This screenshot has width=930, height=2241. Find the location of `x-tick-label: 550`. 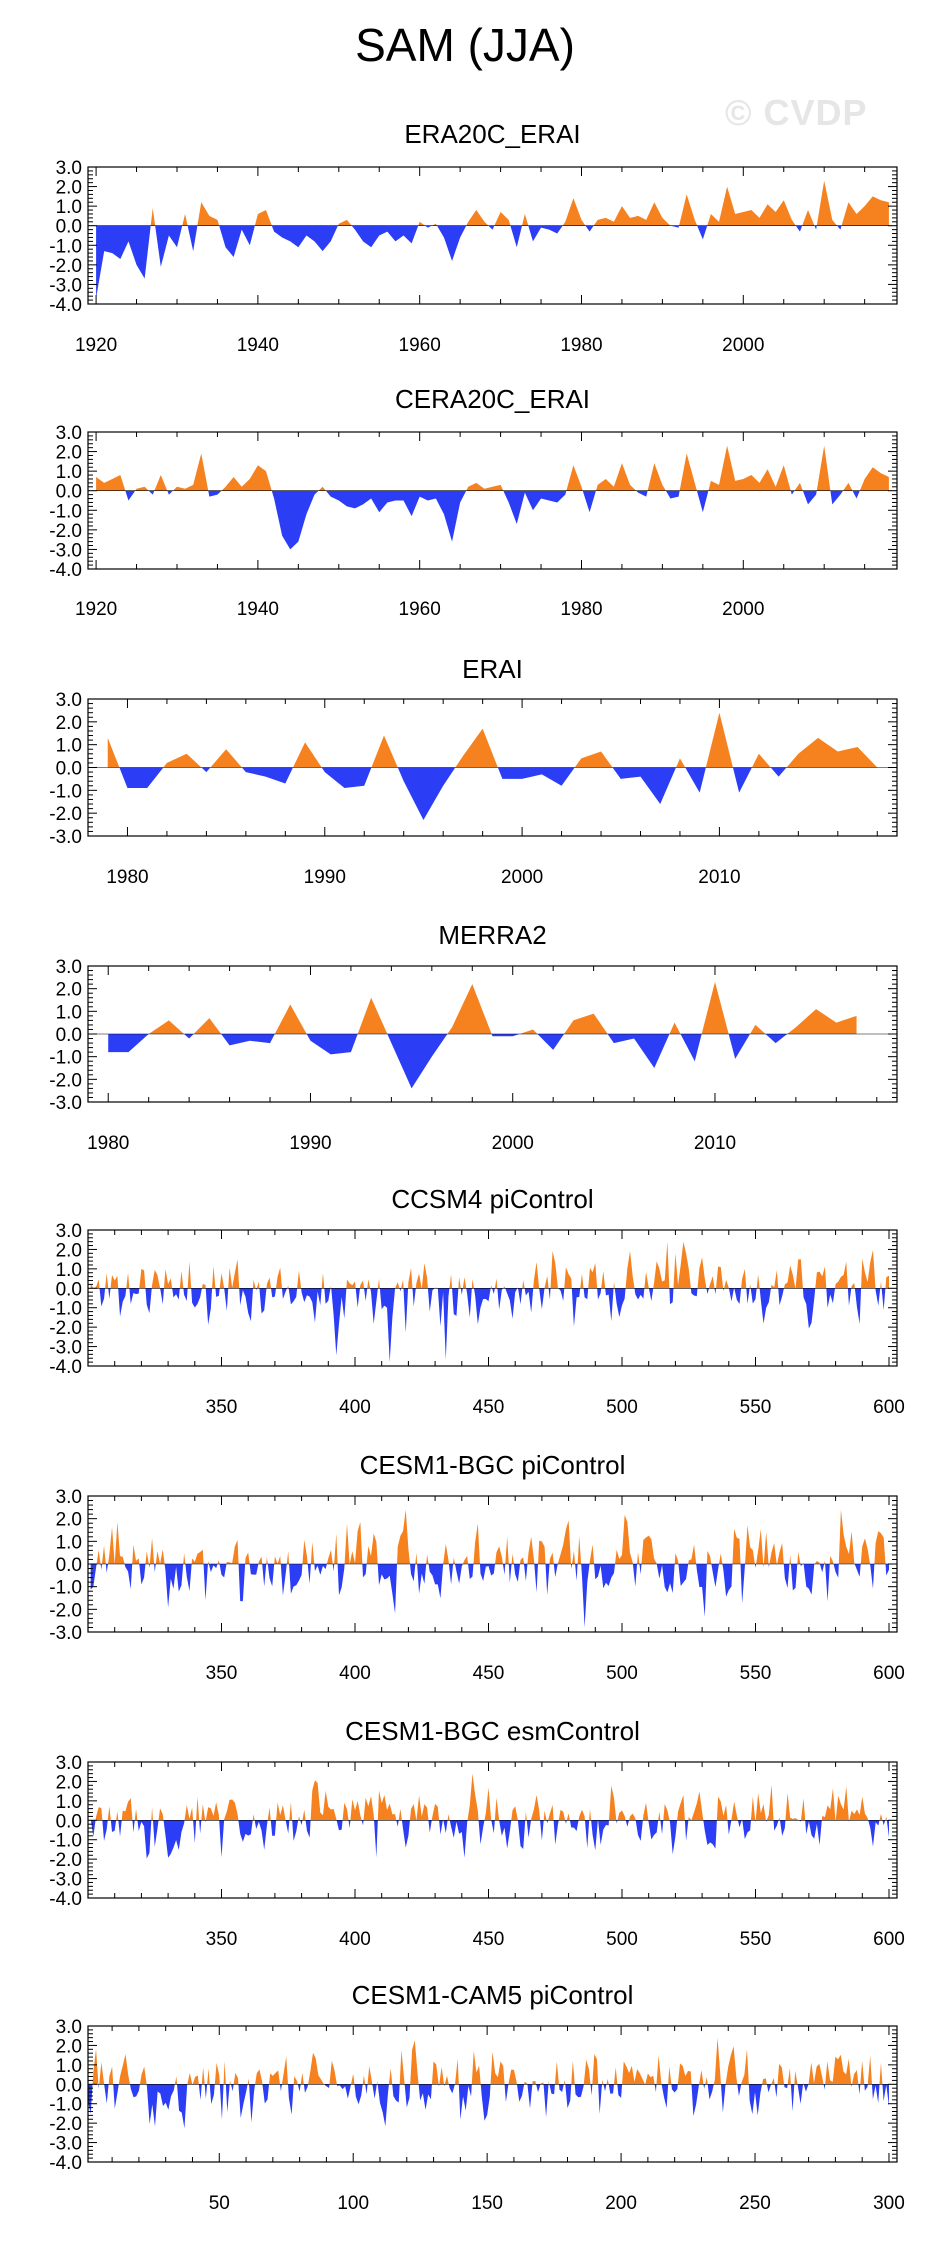

x-tick-label: 550 is located at coordinates (756, 1673).